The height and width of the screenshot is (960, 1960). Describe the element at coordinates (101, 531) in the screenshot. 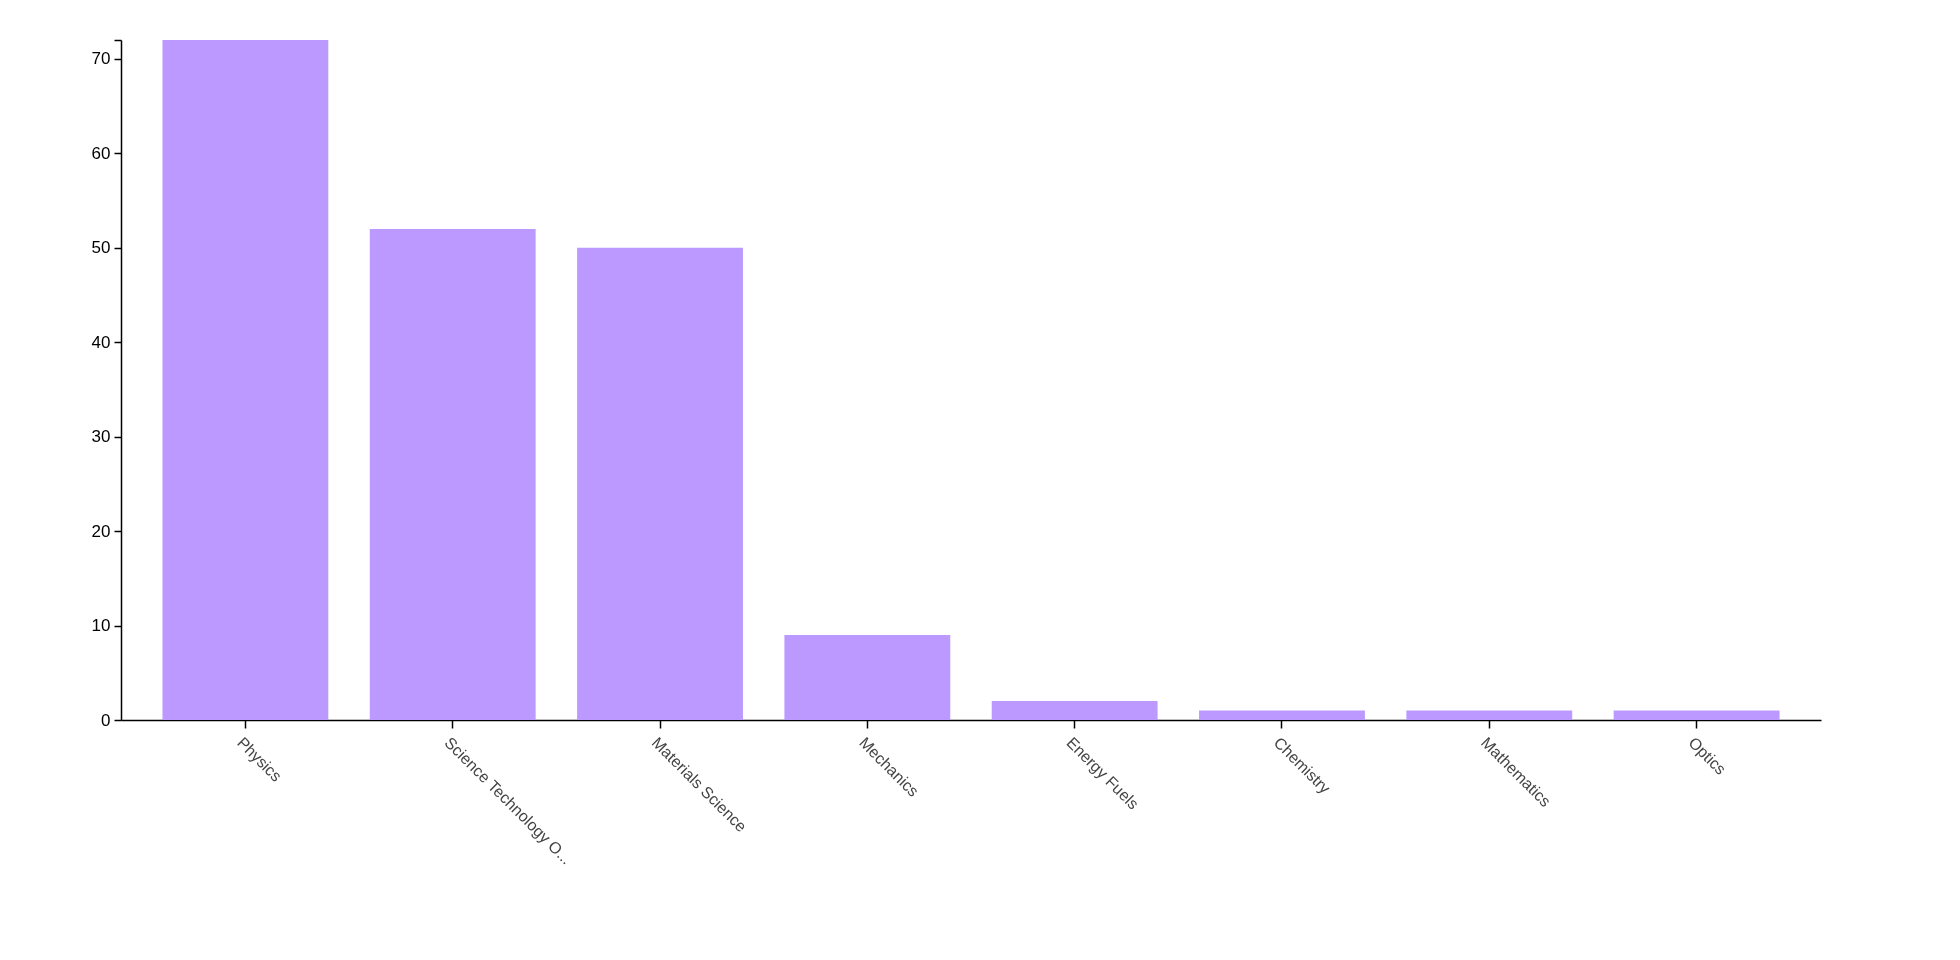

I see `y-tick-label: 20` at that location.